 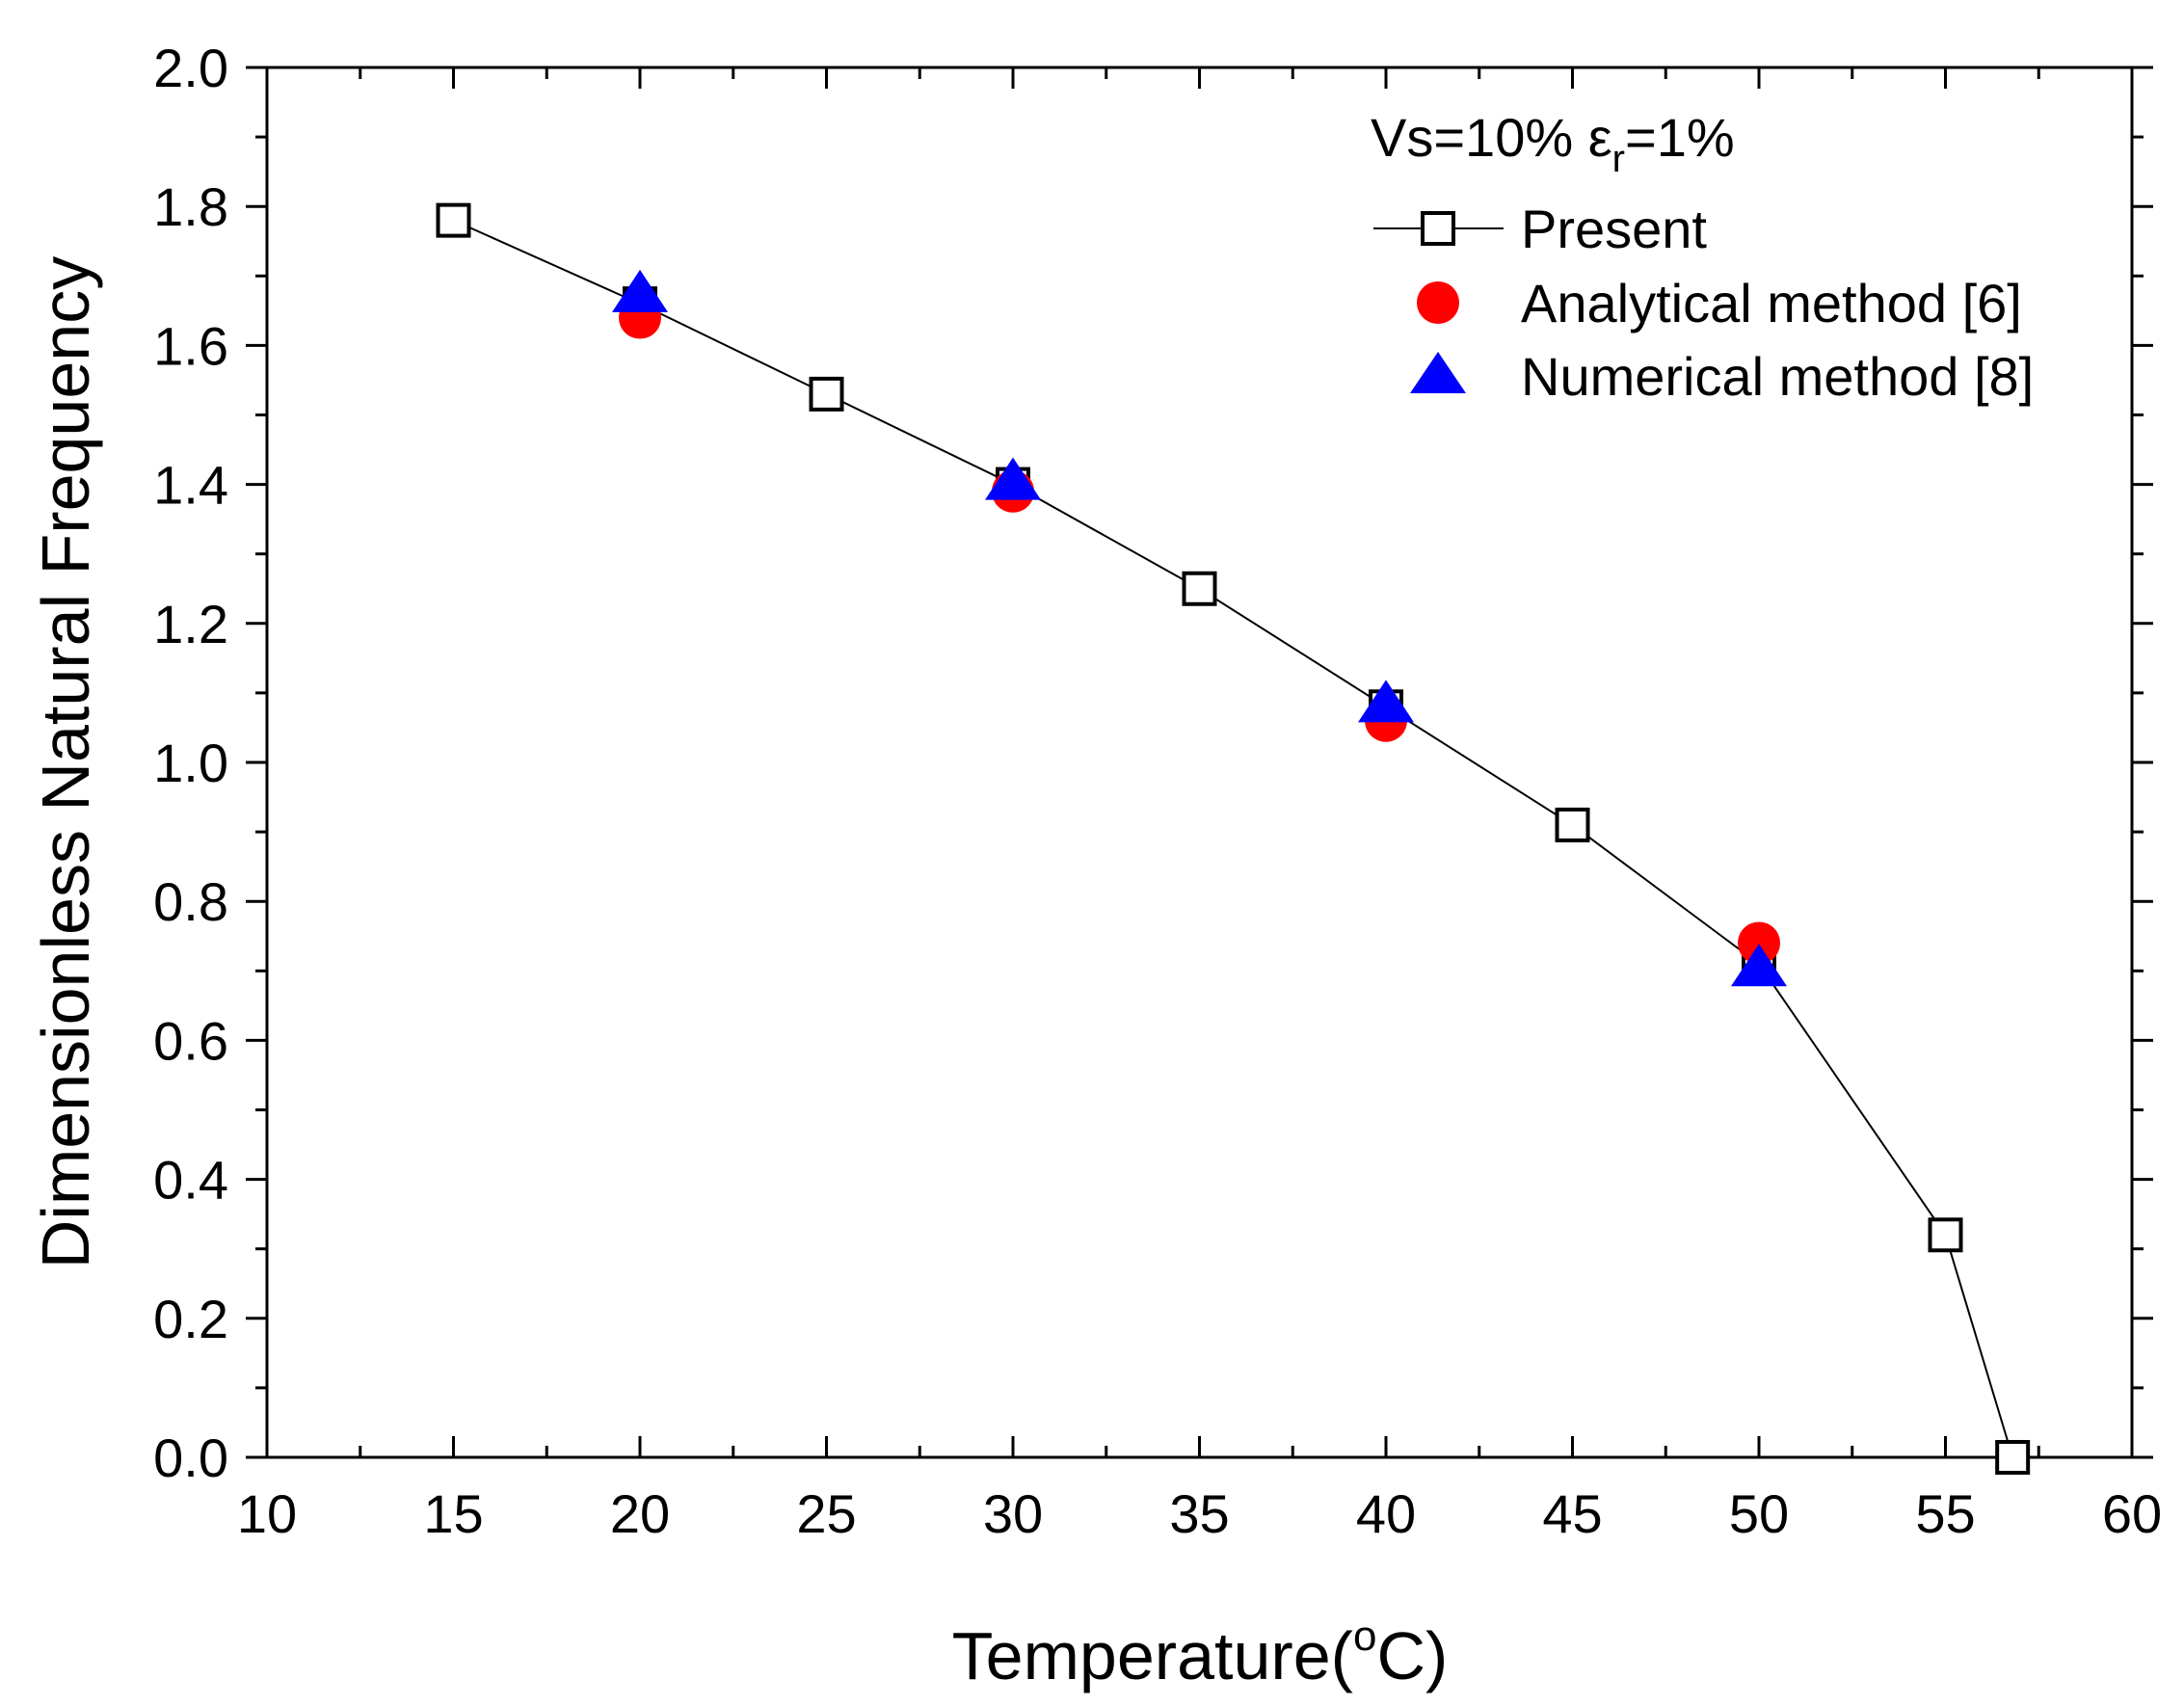 What do you see at coordinates (1364, 1636) in the screenshot?
I see `x-axis-label-degree: o` at bounding box center [1364, 1636].